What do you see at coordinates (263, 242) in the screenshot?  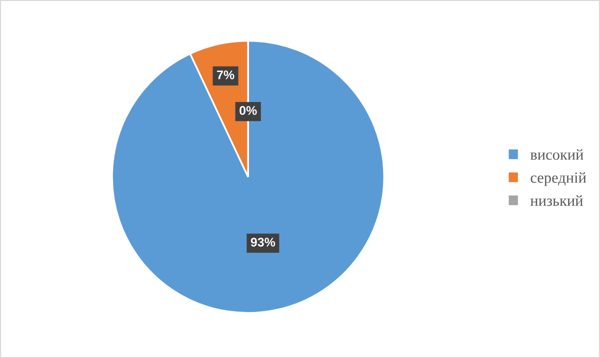 I see `data-label: 93%` at bounding box center [263, 242].